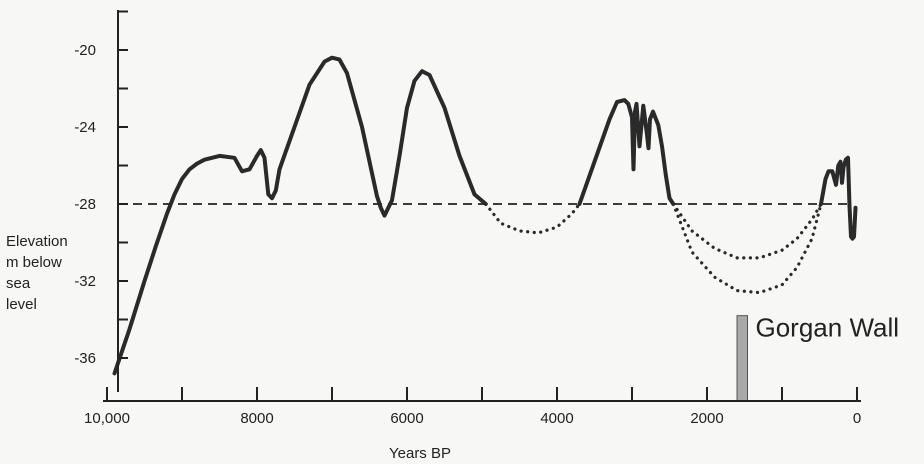  I want to click on gorgan-wall-bar, so click(742, 358).